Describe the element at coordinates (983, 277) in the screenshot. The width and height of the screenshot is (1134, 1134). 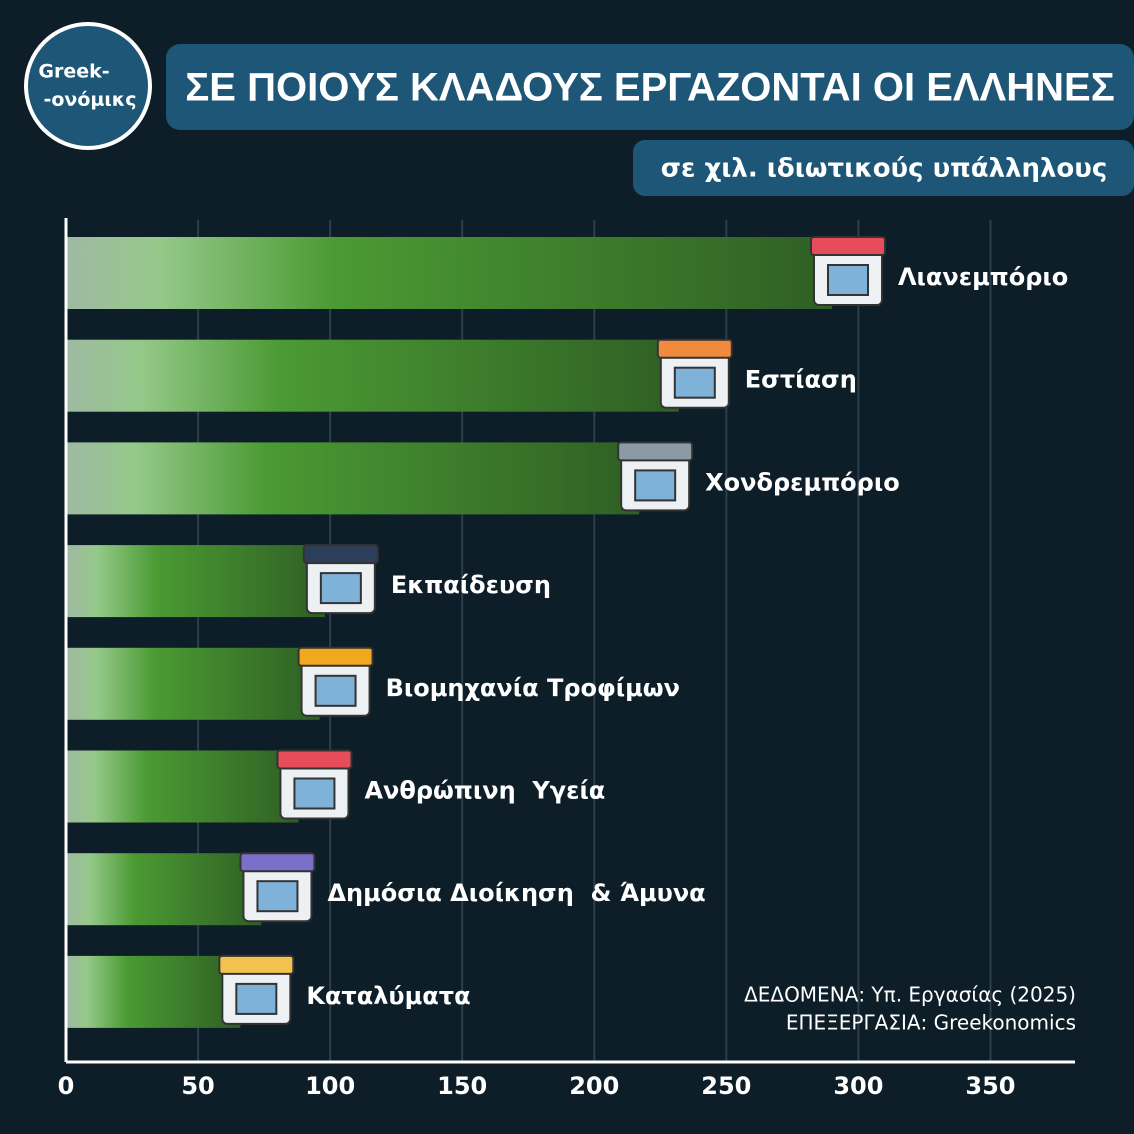
I see `bar-label: Λιανεμπόριο` at that location.